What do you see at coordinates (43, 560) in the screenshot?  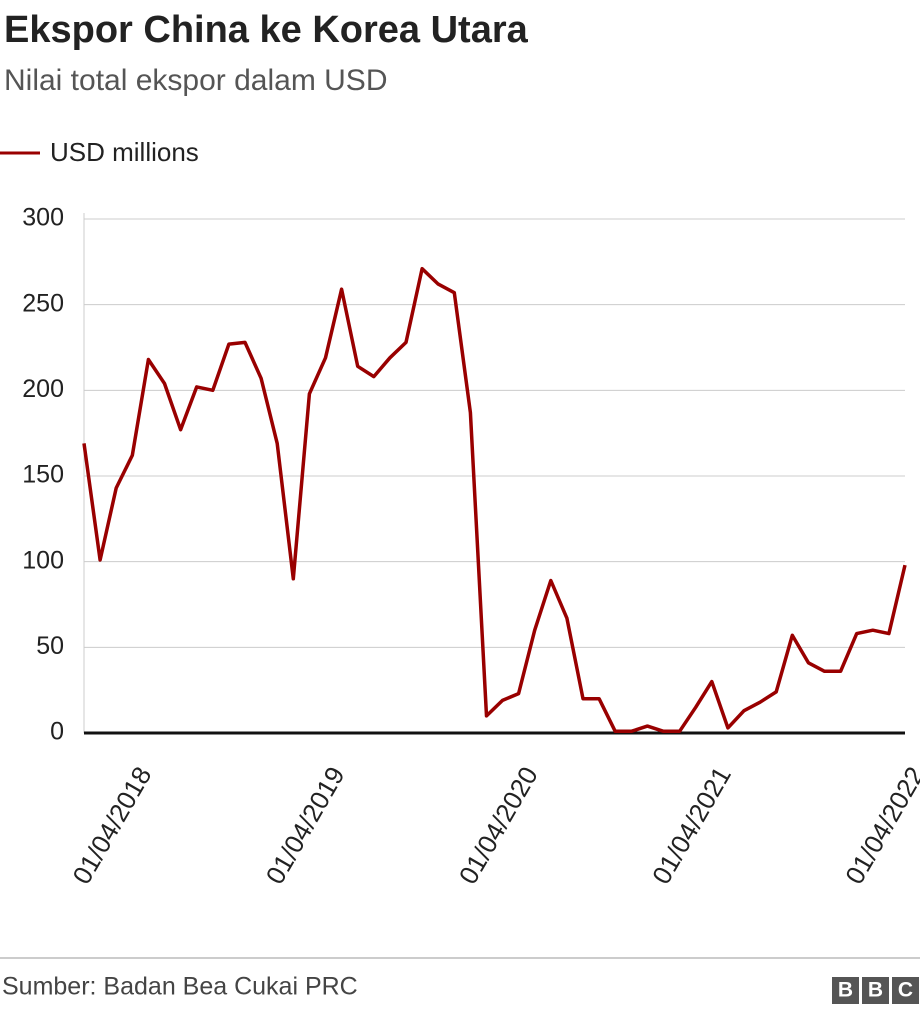 I see `y-tick-label: 100` at bounding box center [43, 560].